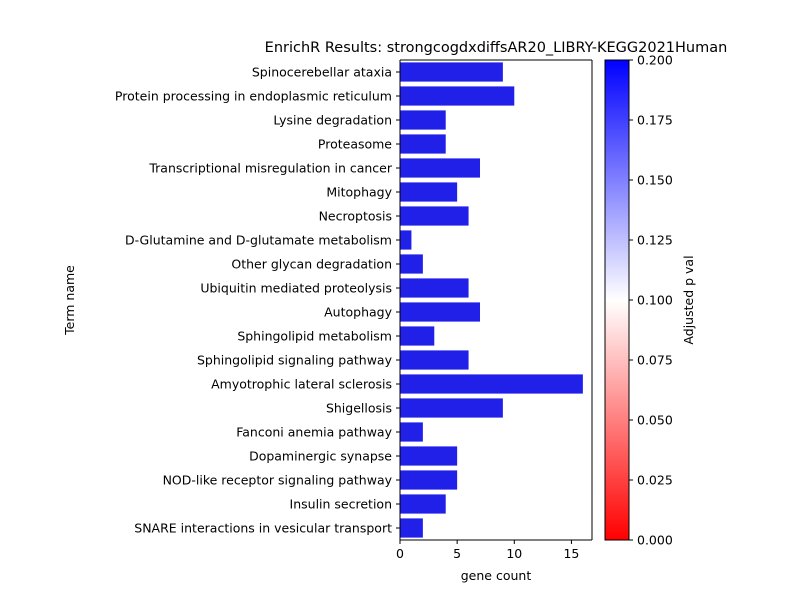 The height and width of the screenshot is (600, 800). What do you see at coordinates (322, 72) in the screenshot?
I see `category-label: Spinocerebellar ataxia` at bounding box center [322, 72].